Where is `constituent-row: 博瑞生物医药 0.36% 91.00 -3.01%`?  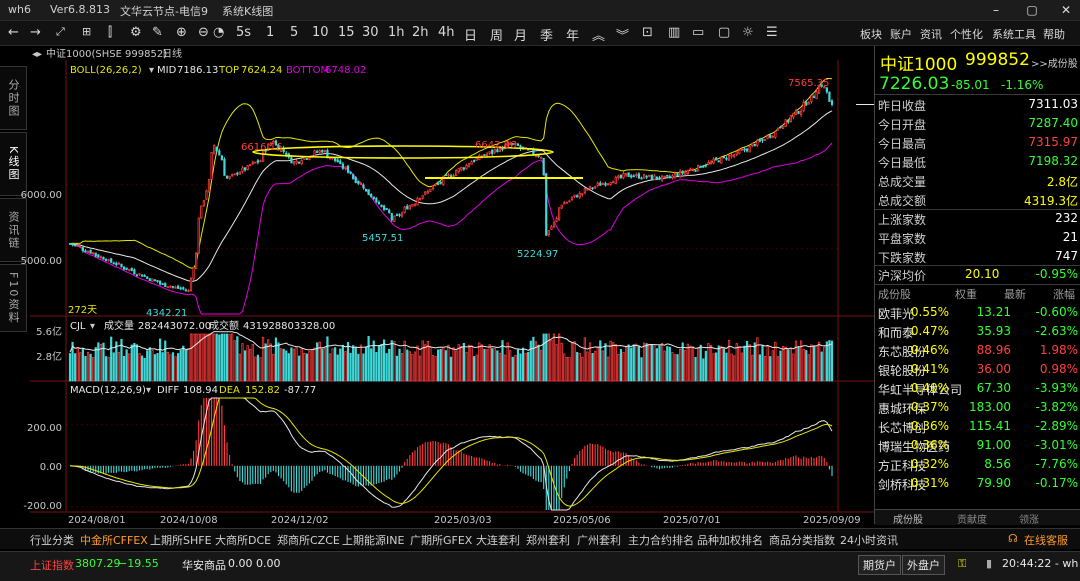 constituent-row: 博瑞生物医药 0.36% 91.00 -3.01% is located at coordinates (977, 445).